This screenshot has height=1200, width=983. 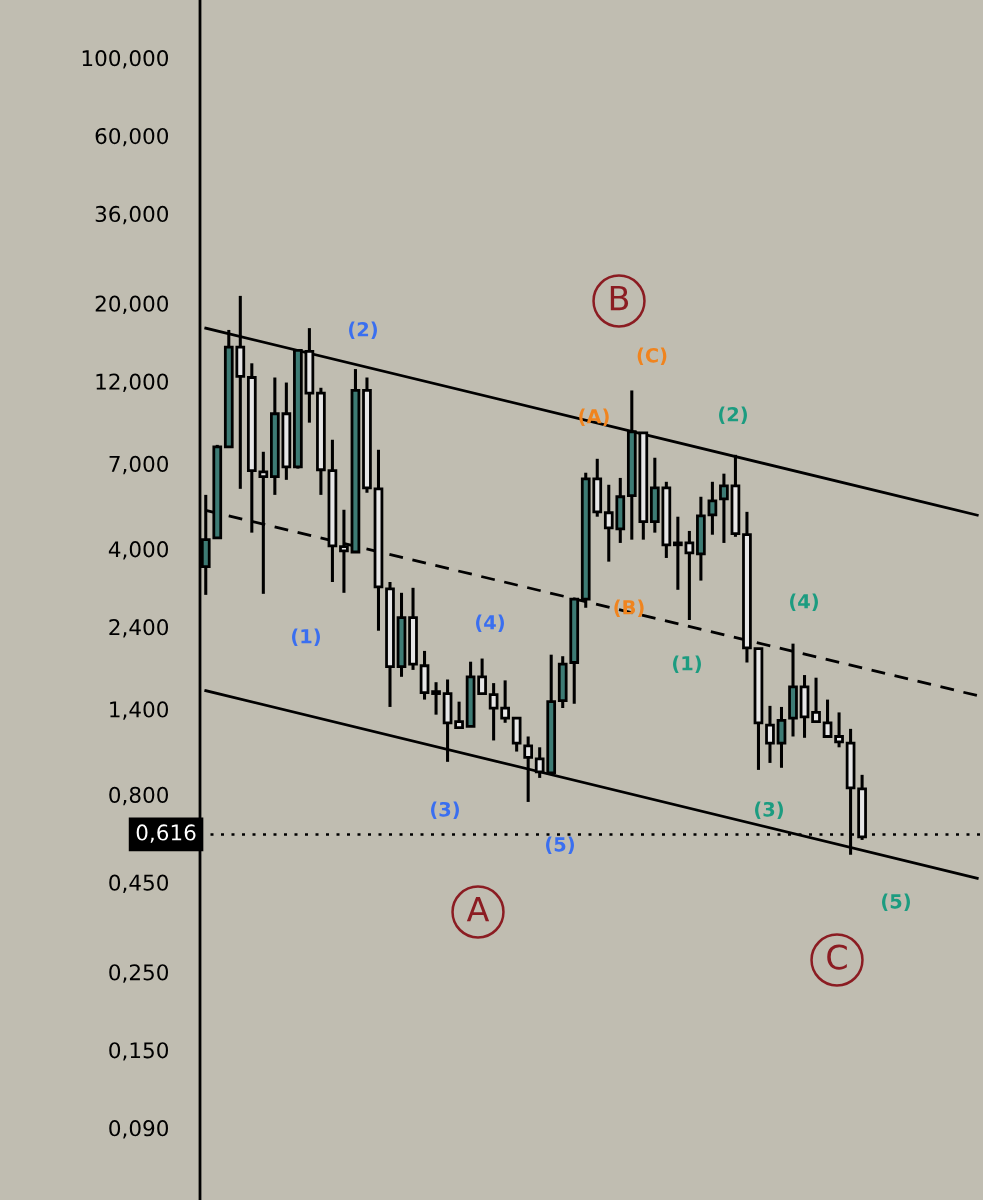 I want to click on annotation: (B), so click(x=629, y=608).